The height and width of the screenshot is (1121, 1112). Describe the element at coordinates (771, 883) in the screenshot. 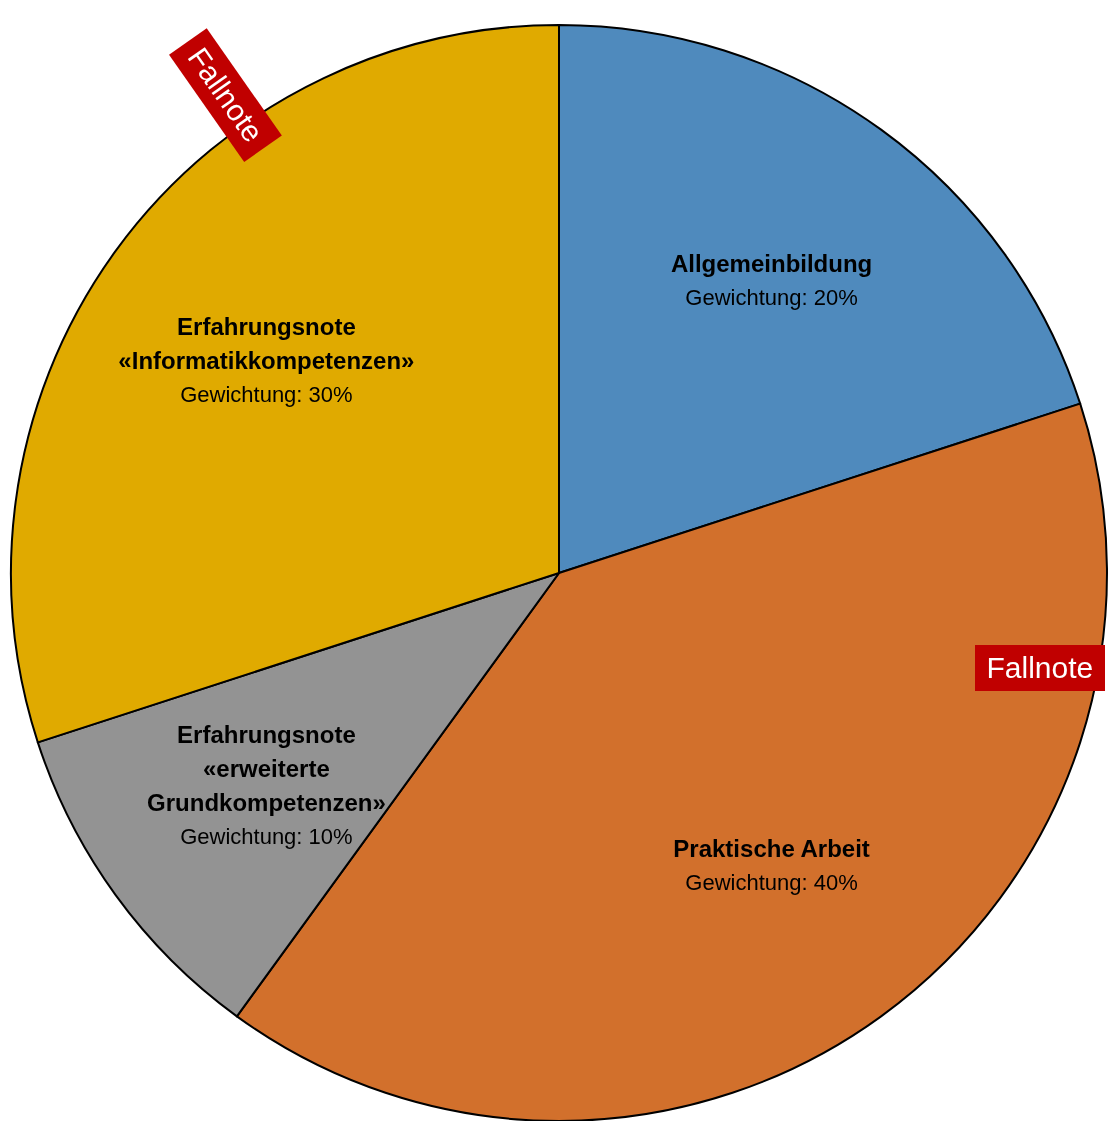

I see `data-label: Gewichtung: 40%` at that location.